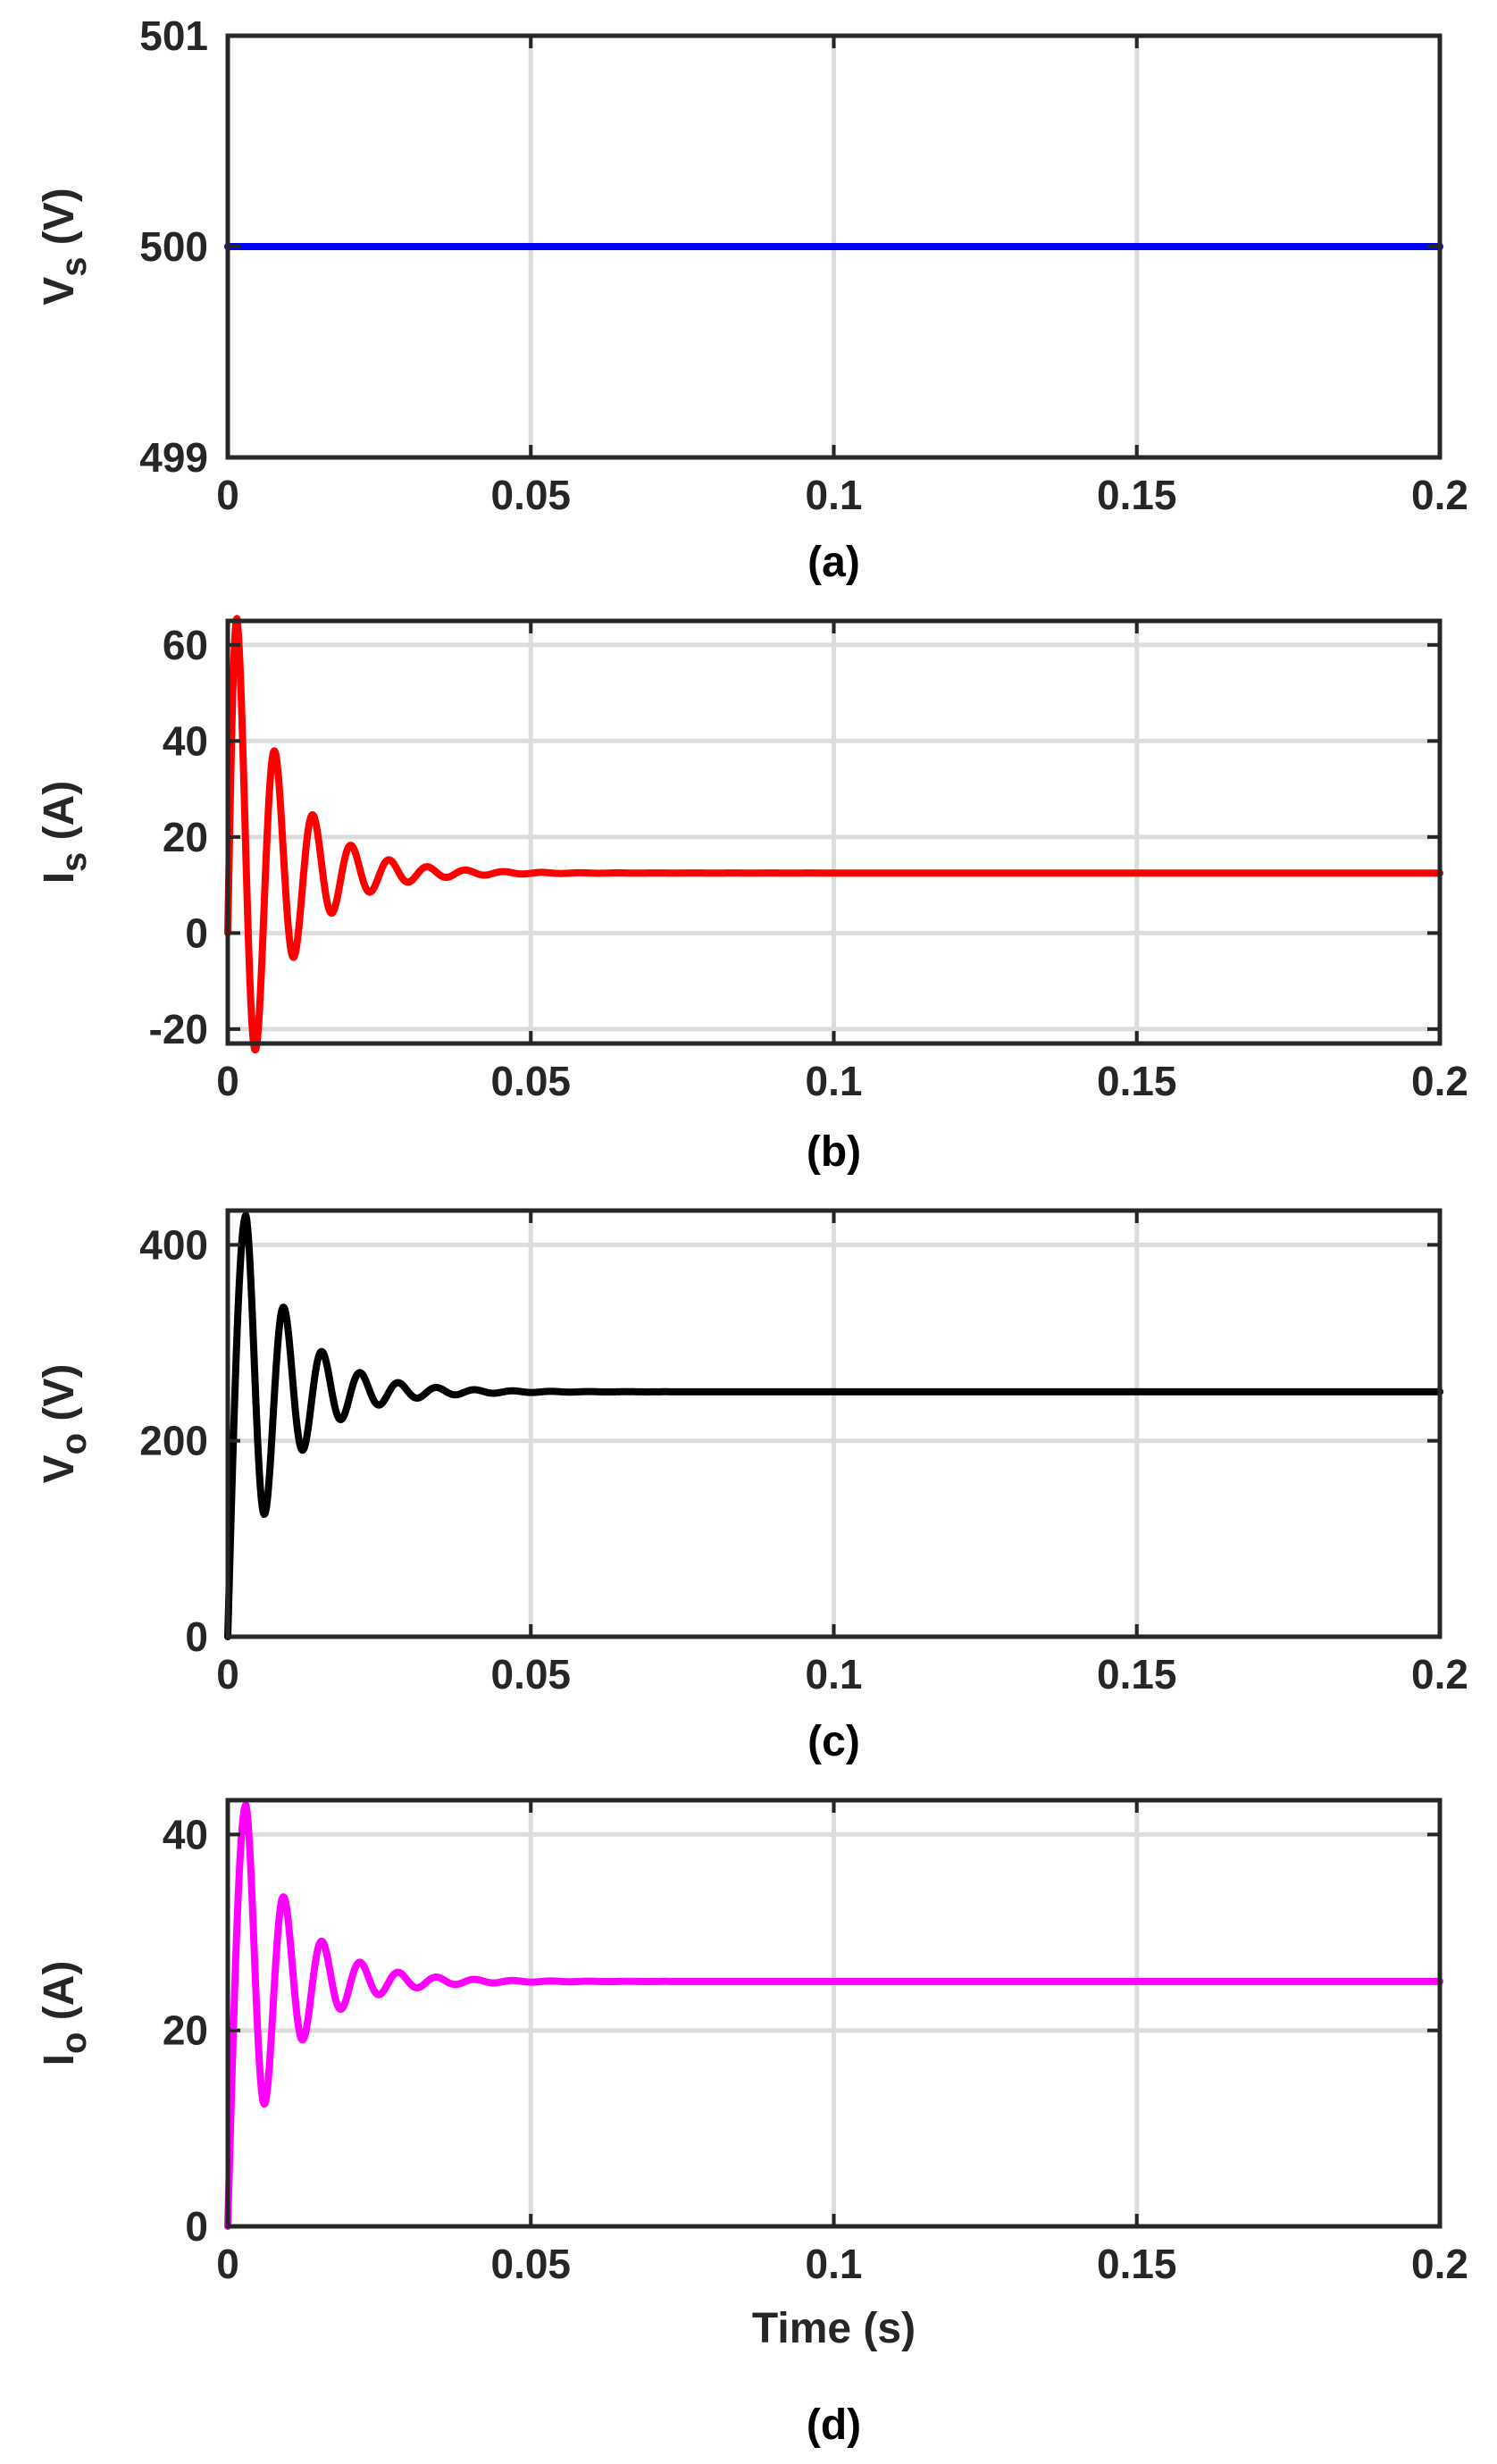 This screenshot has height=2464, width=1497. What do you see at coordinates (185, 645) in the screenshot?
I see `y-tick-label: 60` at bounding box center [185, 645].